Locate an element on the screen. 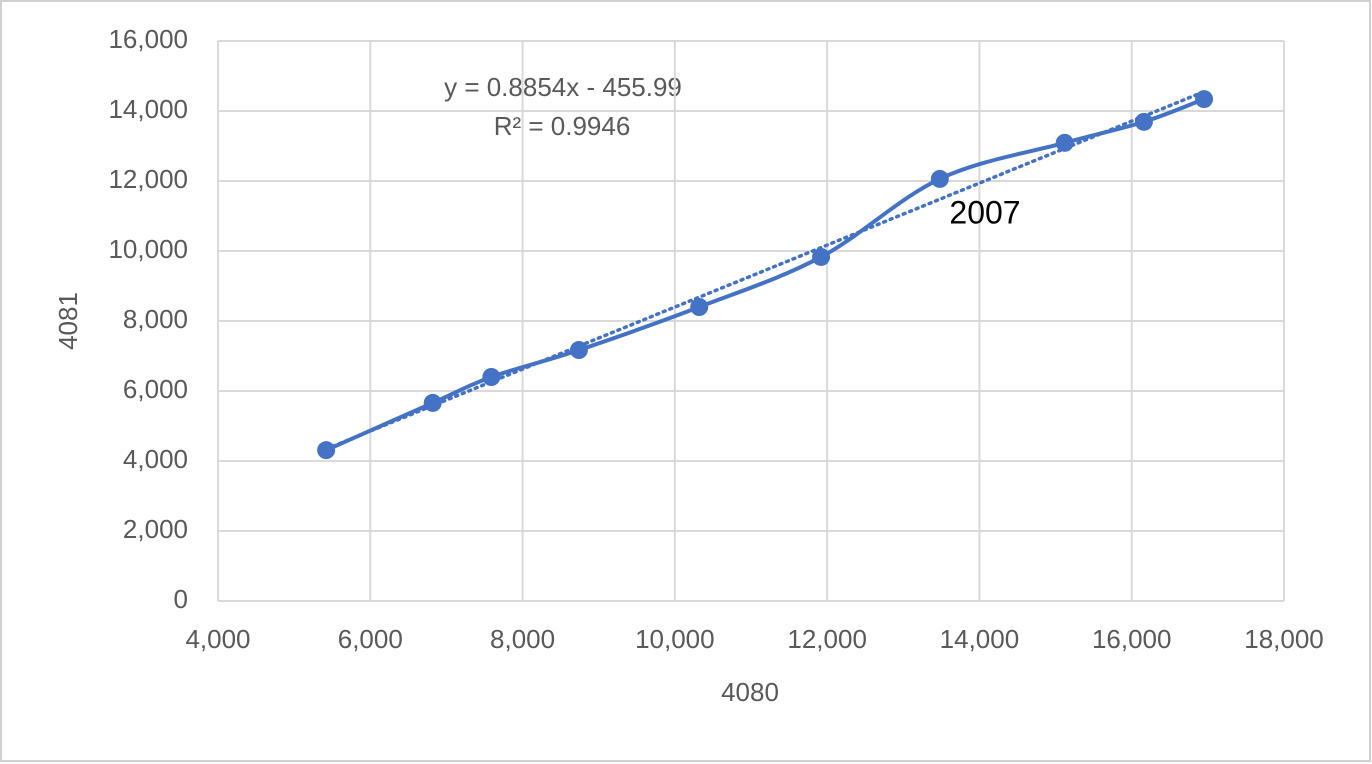 The height and width of the screenshot is (764, 1372). x-tick-label: 10,000 is located at coordinates (675, 639).